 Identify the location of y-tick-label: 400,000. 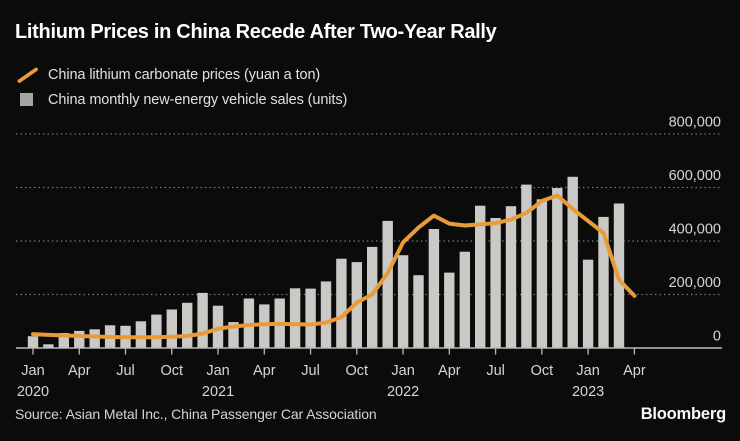
(695, 230).